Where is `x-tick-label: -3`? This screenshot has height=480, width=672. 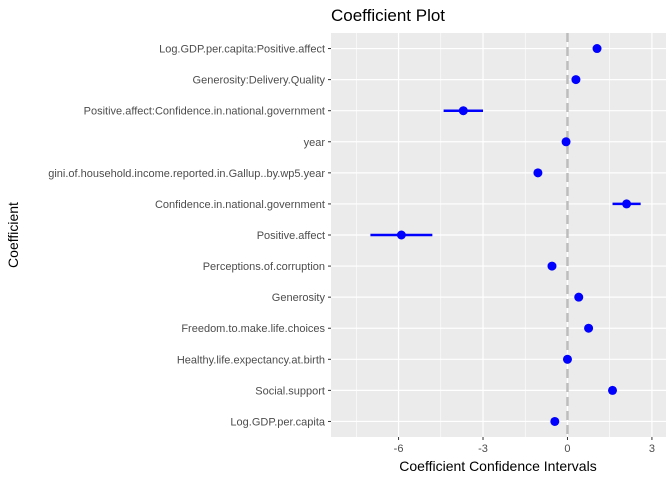 x-tick-label: -3 is located at coordinates (483, 449).